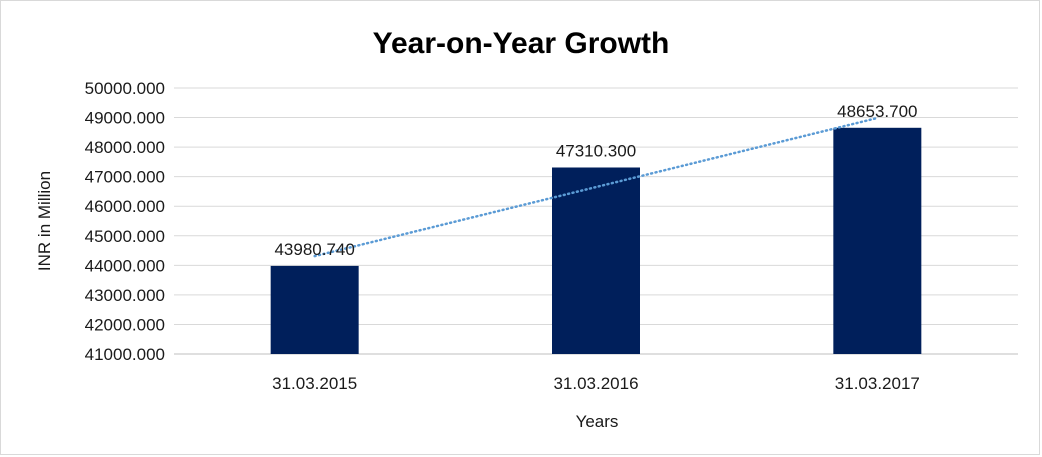 Image resolution: width=1042 pixels, height=457 pixels. Describe the element at coordinates (877, 383) in the screenshot. I see `x-tick-label: 31.03.2017` at that location.